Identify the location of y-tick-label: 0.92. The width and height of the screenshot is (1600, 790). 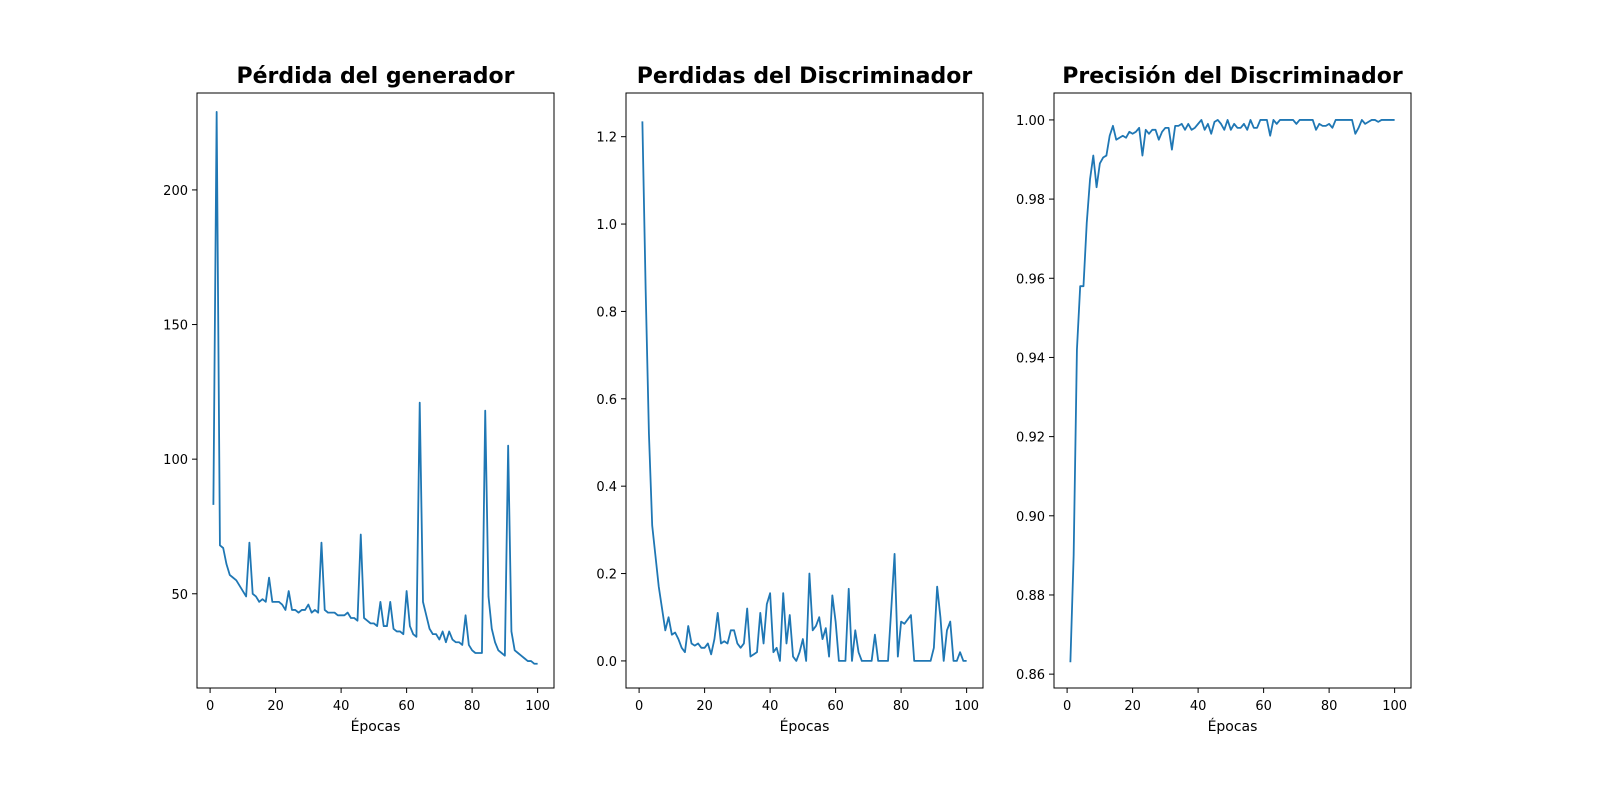
(1030, 438).